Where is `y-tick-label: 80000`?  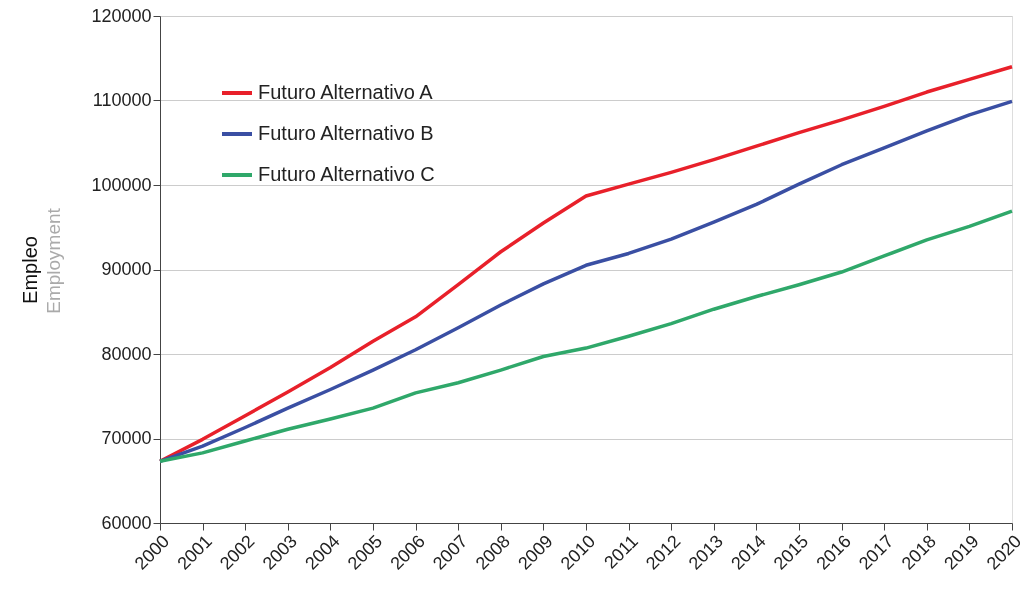
y-tick-label: 80000 is located at coordinates (126, 353).